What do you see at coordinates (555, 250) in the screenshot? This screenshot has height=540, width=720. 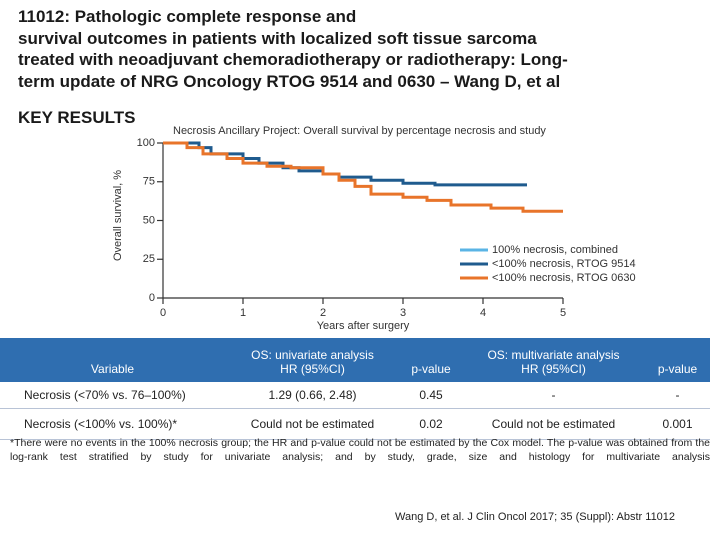 I see `legend-label: 100% necrosis, combined` at bounding box center [555, 250].